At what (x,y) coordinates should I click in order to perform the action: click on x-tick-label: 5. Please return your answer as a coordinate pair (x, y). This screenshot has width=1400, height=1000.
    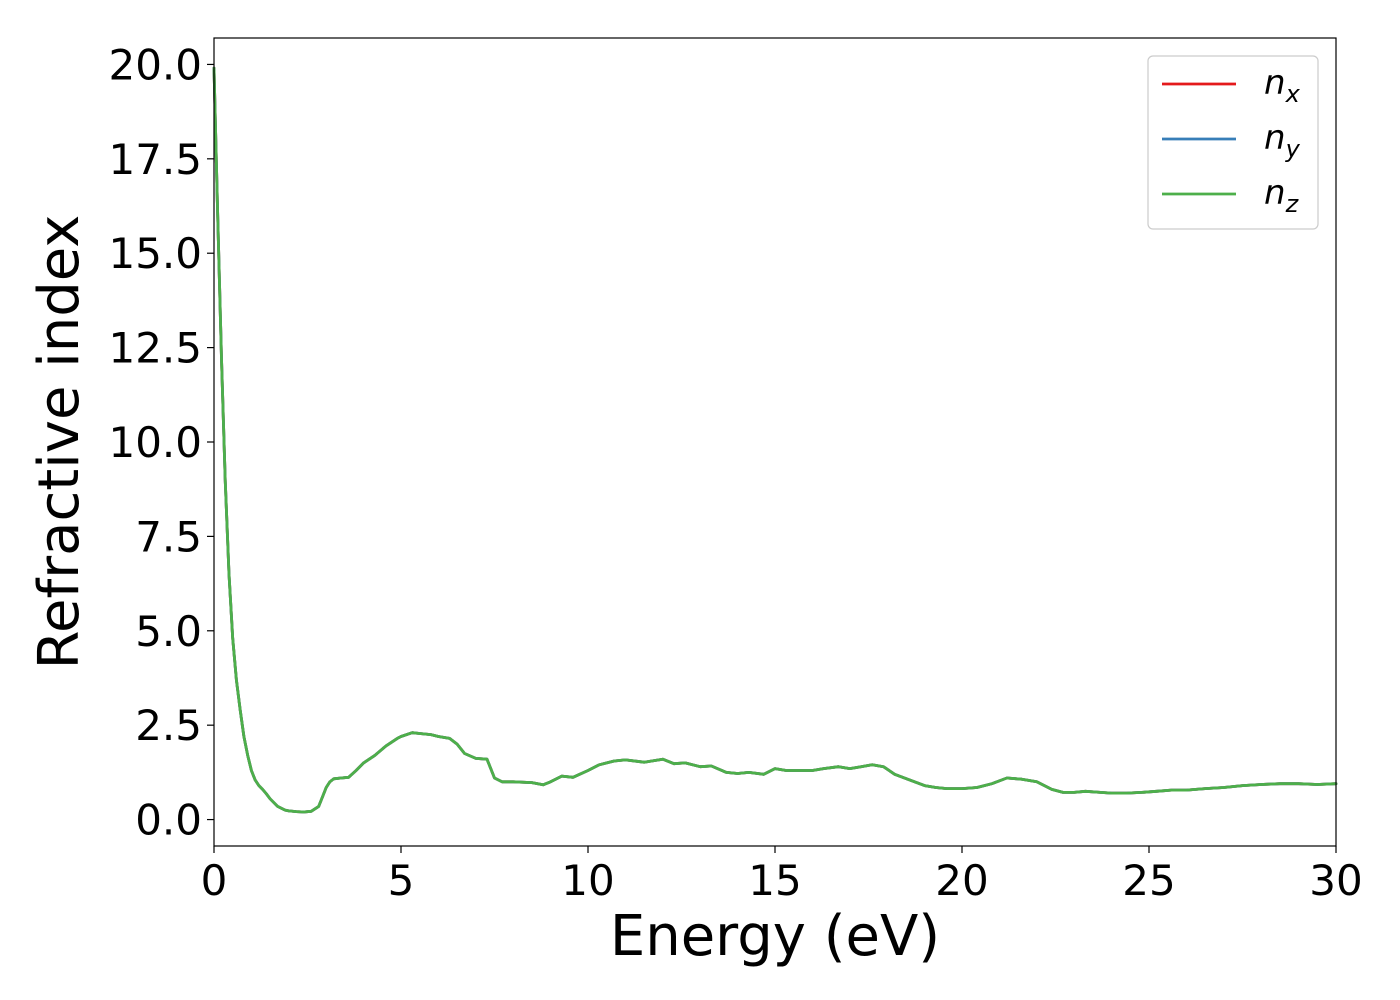
    Looking at the image, I should click on (401, 880).